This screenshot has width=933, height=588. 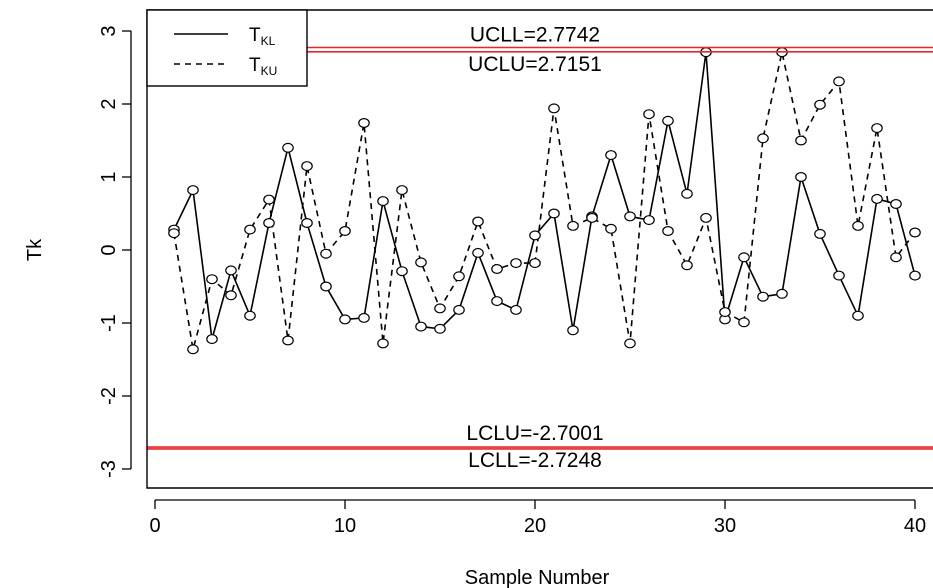 What do you see at coordinates (535, 35) in the screenshot?
I see `limit-label-ucll: UCLL=2.7742` at bounding box center [535, 35].